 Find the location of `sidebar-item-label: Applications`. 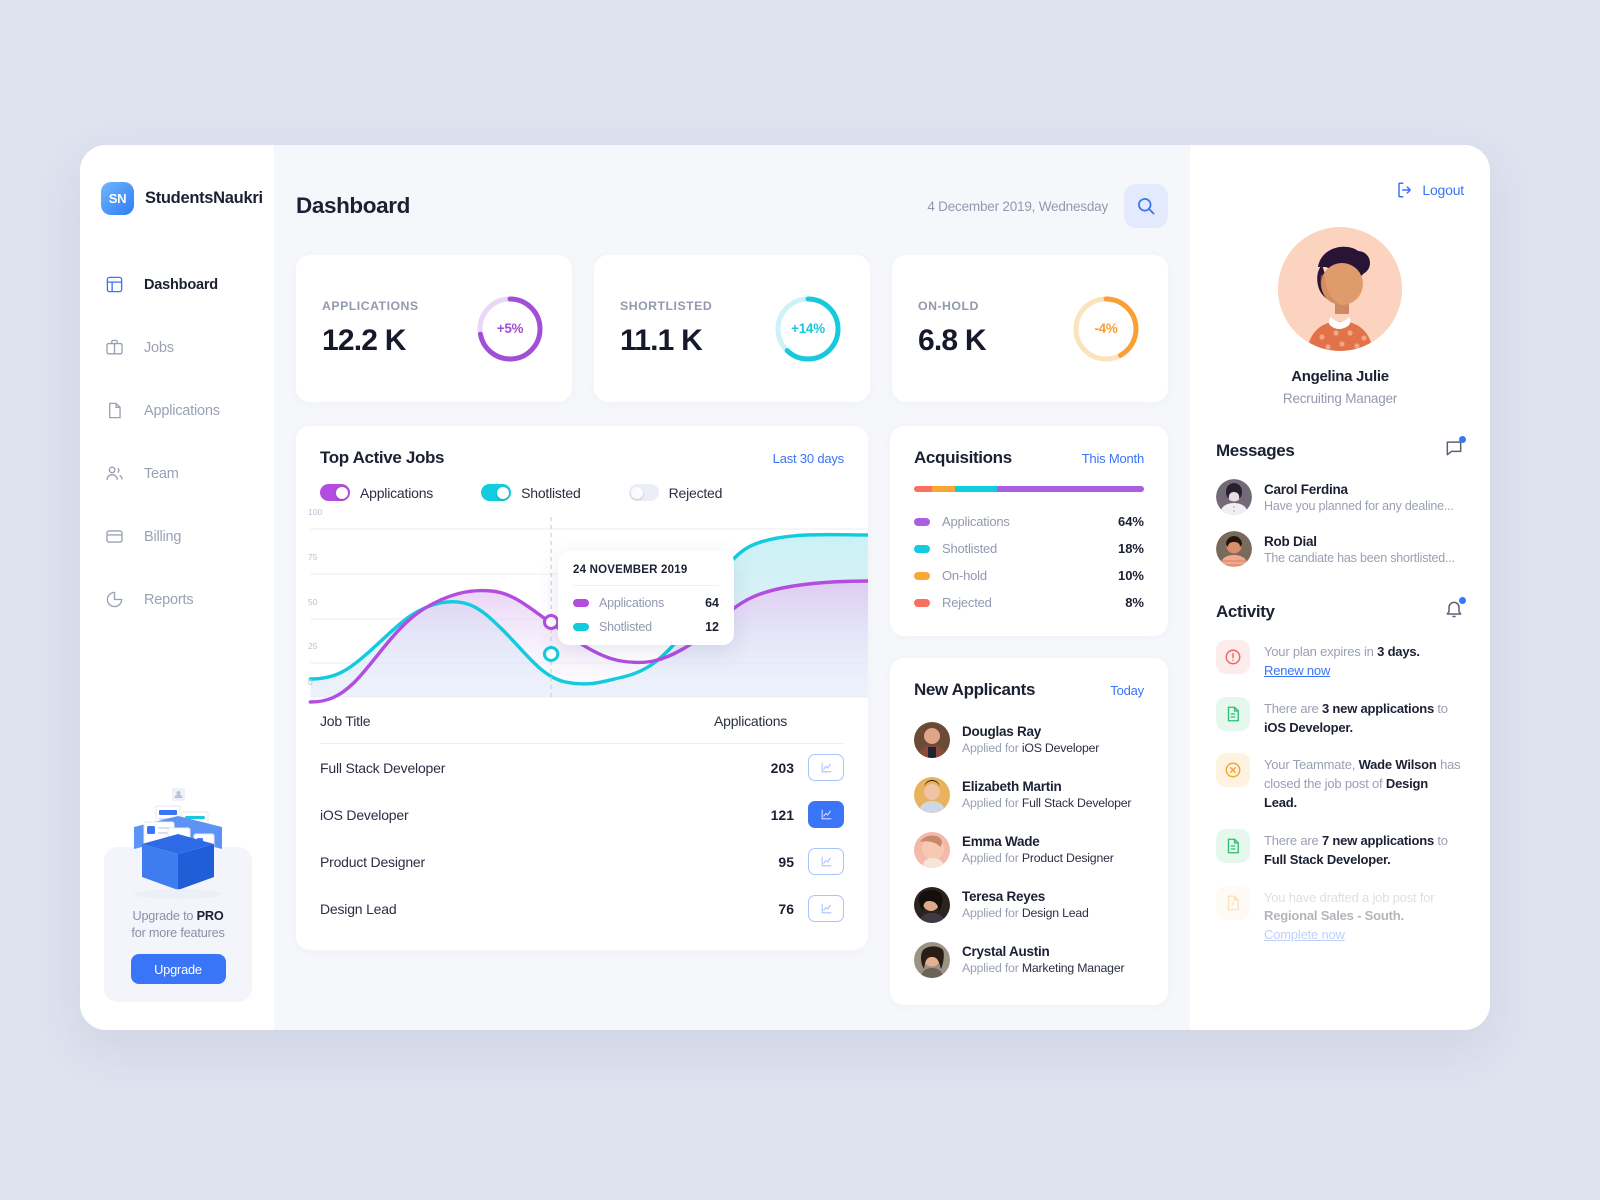

sidebar-item-label: Applications is located at coordinates (182, 410).